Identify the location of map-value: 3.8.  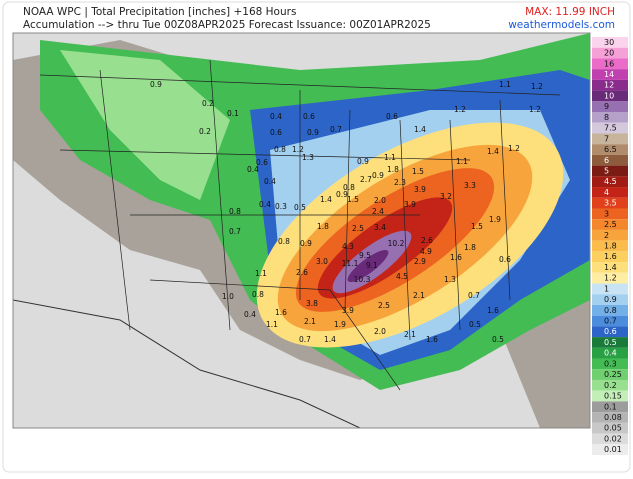
(312, 303).